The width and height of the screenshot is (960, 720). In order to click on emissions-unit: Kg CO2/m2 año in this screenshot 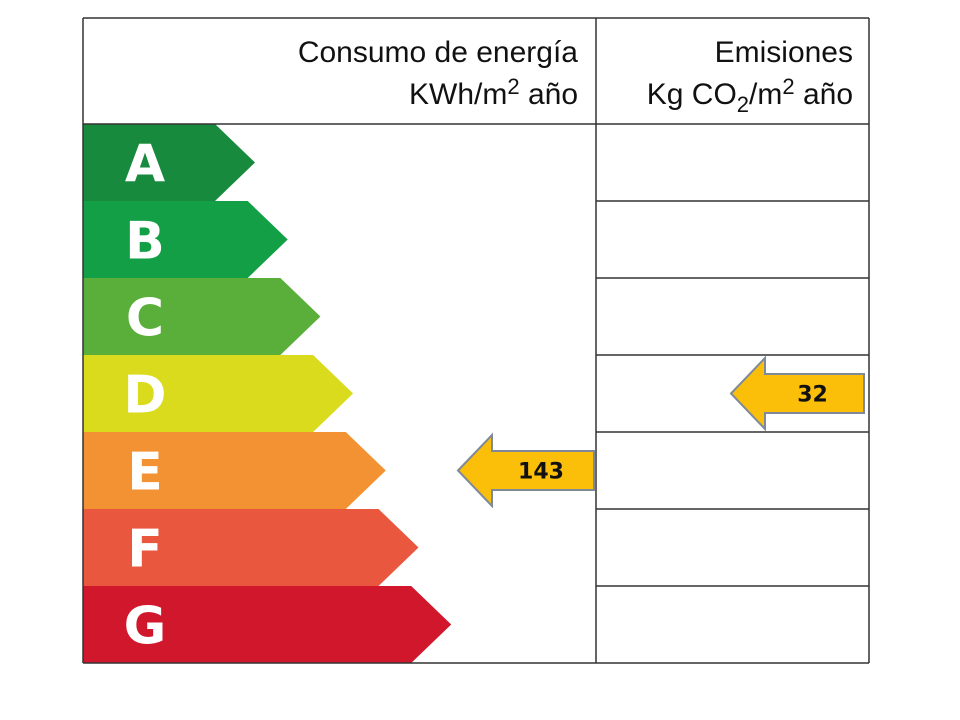, I will do `click(750, 95)`.